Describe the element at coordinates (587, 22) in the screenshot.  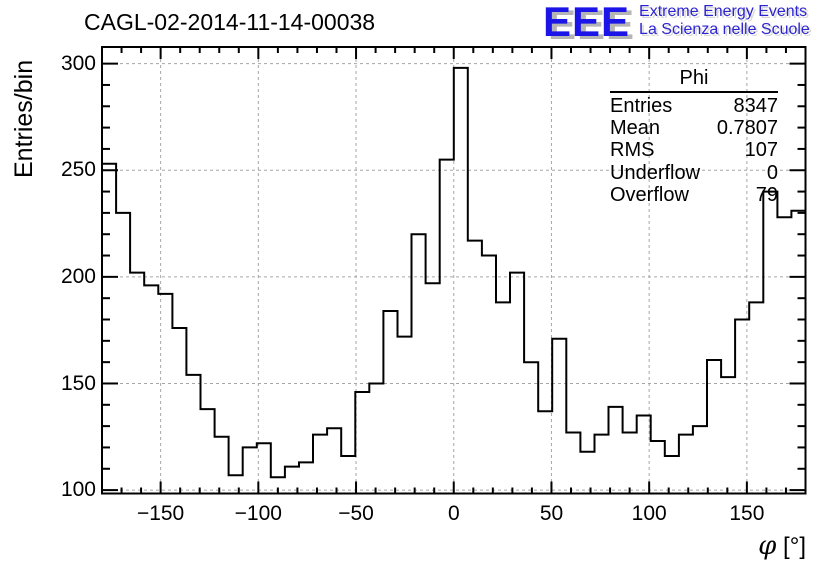
I see `eee-logo-acronym: EEE` at that location.